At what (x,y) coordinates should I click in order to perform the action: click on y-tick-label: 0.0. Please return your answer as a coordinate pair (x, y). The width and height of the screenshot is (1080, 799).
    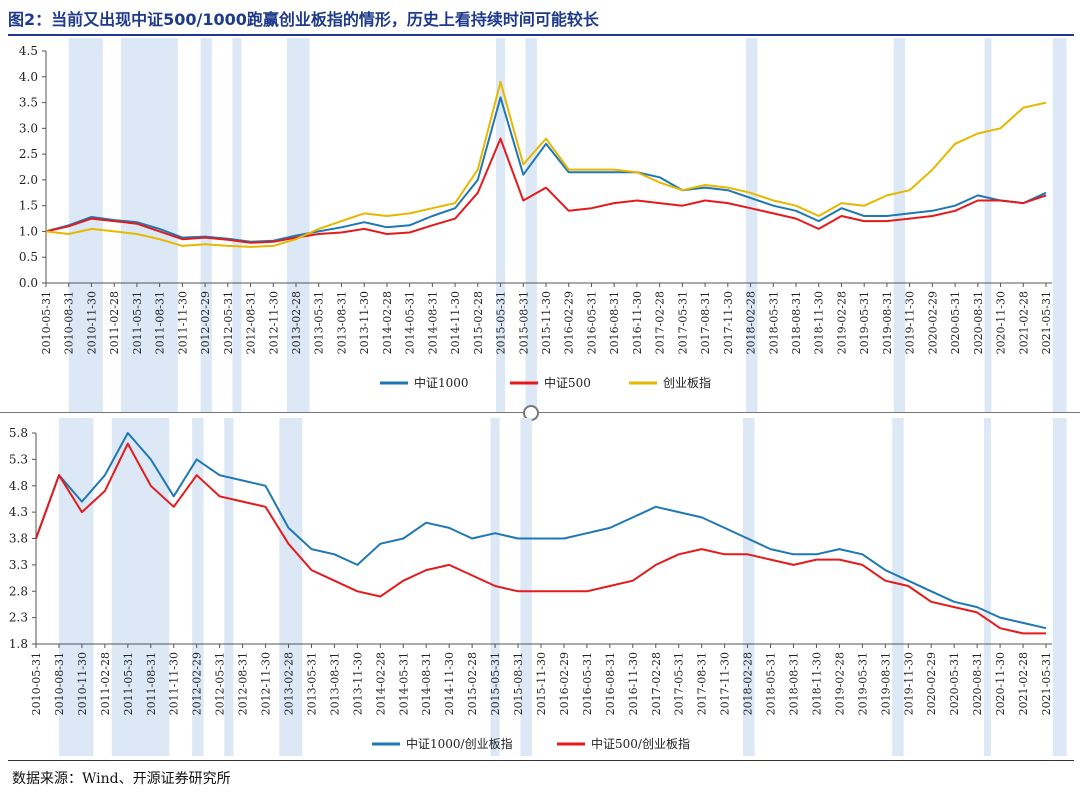
    Looking at the image, I should click on (28, 283).